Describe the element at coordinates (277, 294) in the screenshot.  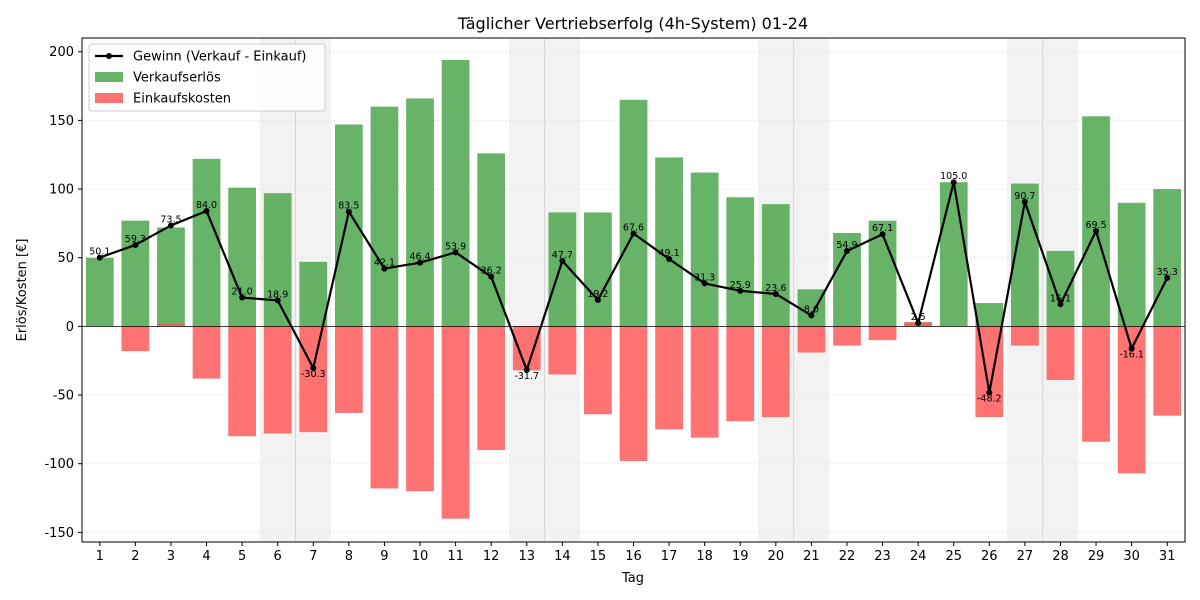
I see `profit-data-label: 18.9` at that location.